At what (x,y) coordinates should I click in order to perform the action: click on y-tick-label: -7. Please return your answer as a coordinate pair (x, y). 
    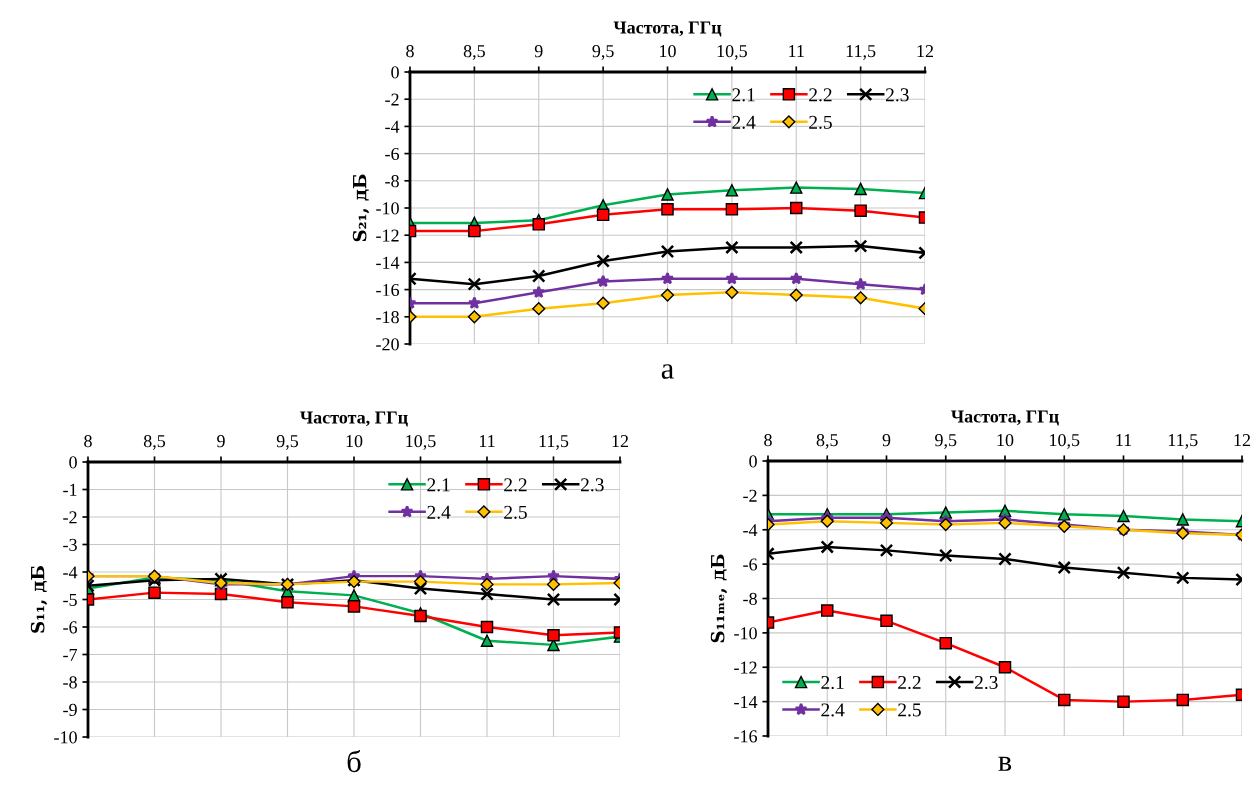
    Looking at the image, I should click on (70, 654).